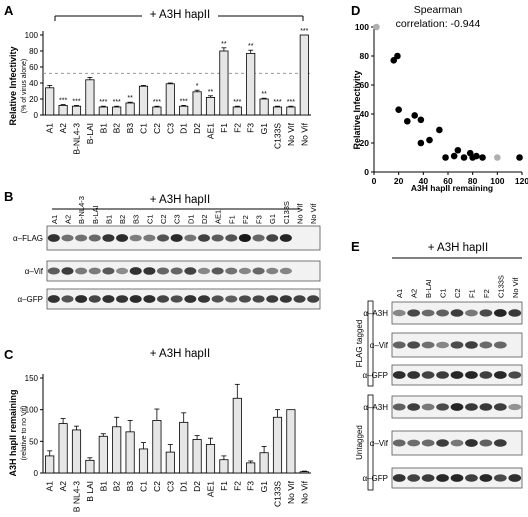 The image size is (528, 517). I want to click on panel-c-title: + A3H hapII, so click(180, 354).